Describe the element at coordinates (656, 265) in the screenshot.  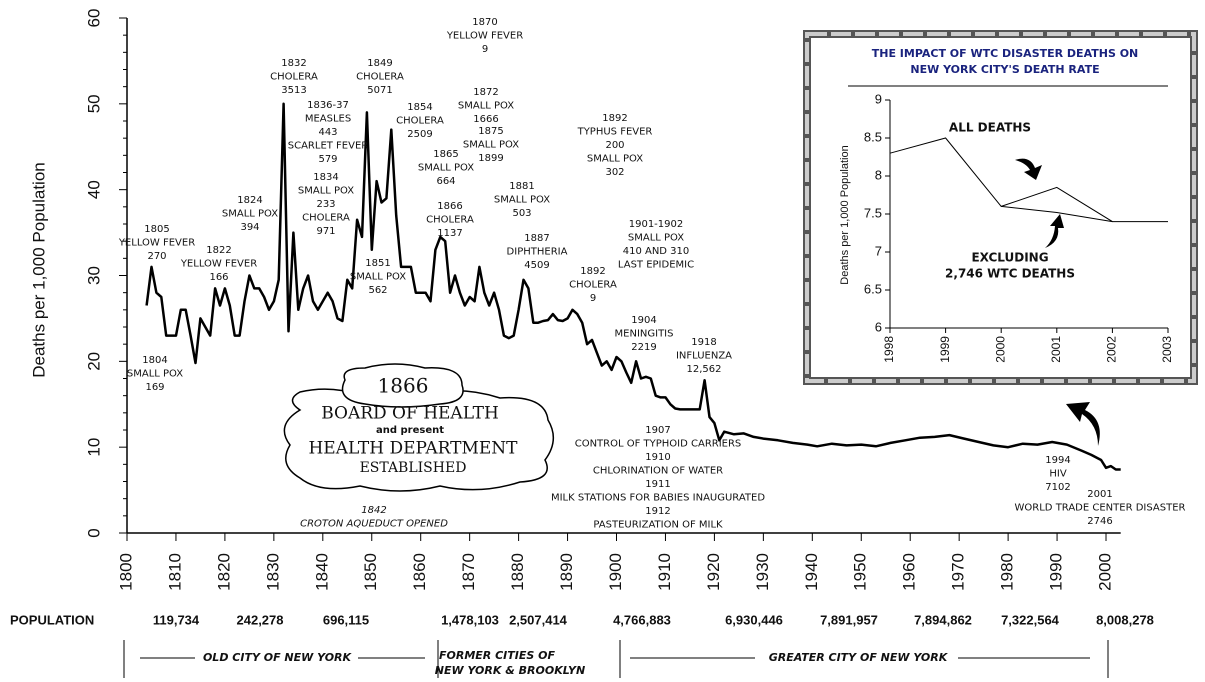
I see `annotation: LAST EPIDEMIC` at that location.